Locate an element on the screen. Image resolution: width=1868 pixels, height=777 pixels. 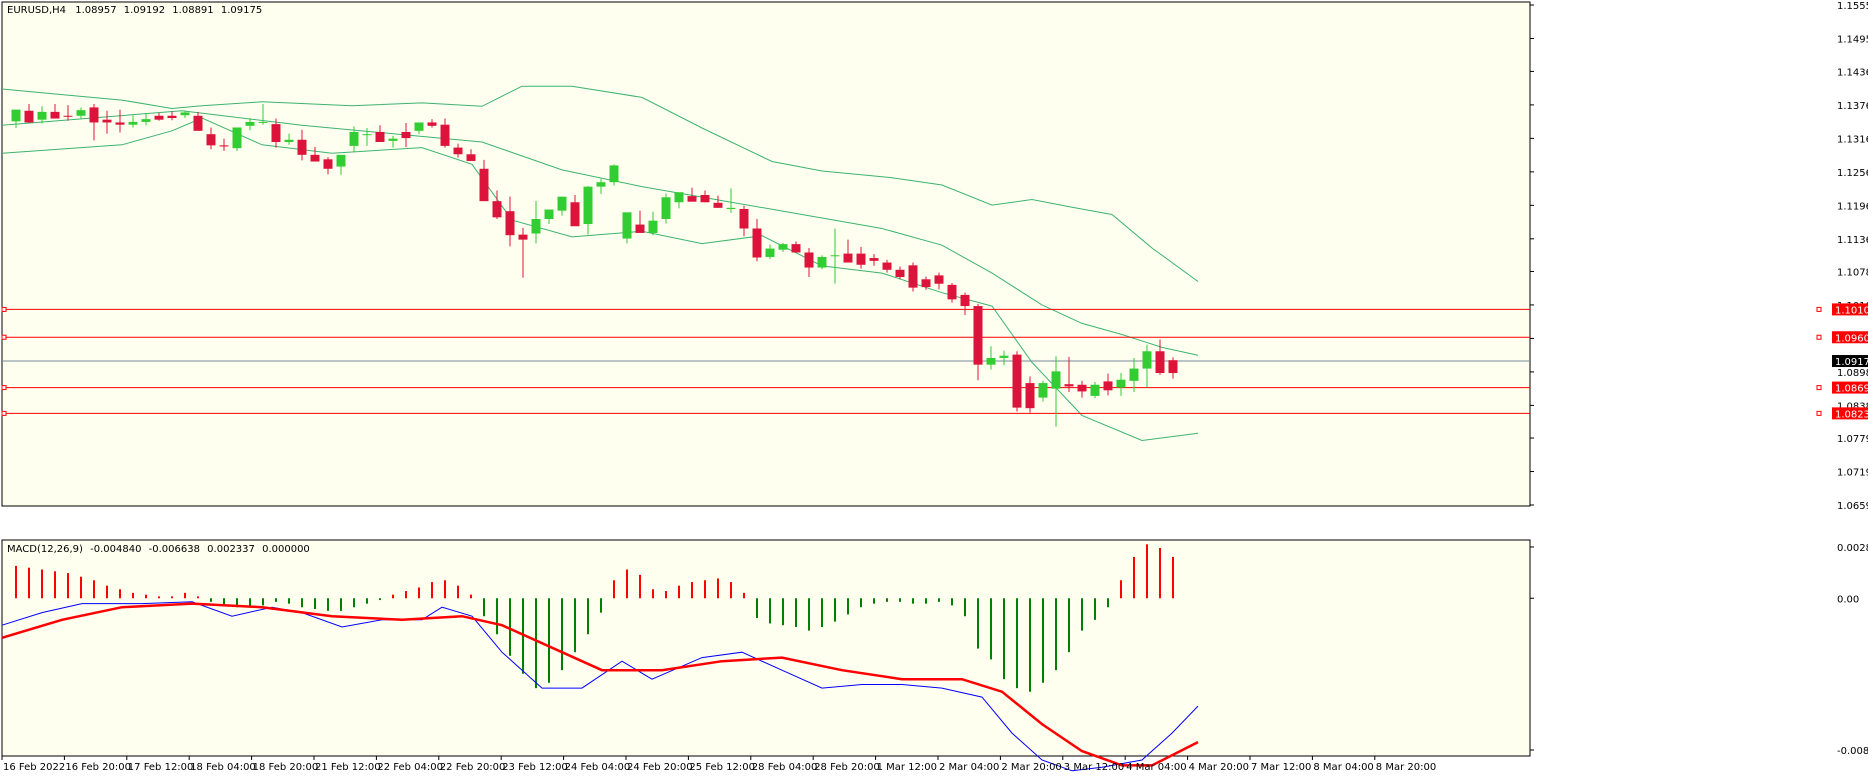
time-axis-label: 2 Mar 04:00 is located at coordinates (969, 767).